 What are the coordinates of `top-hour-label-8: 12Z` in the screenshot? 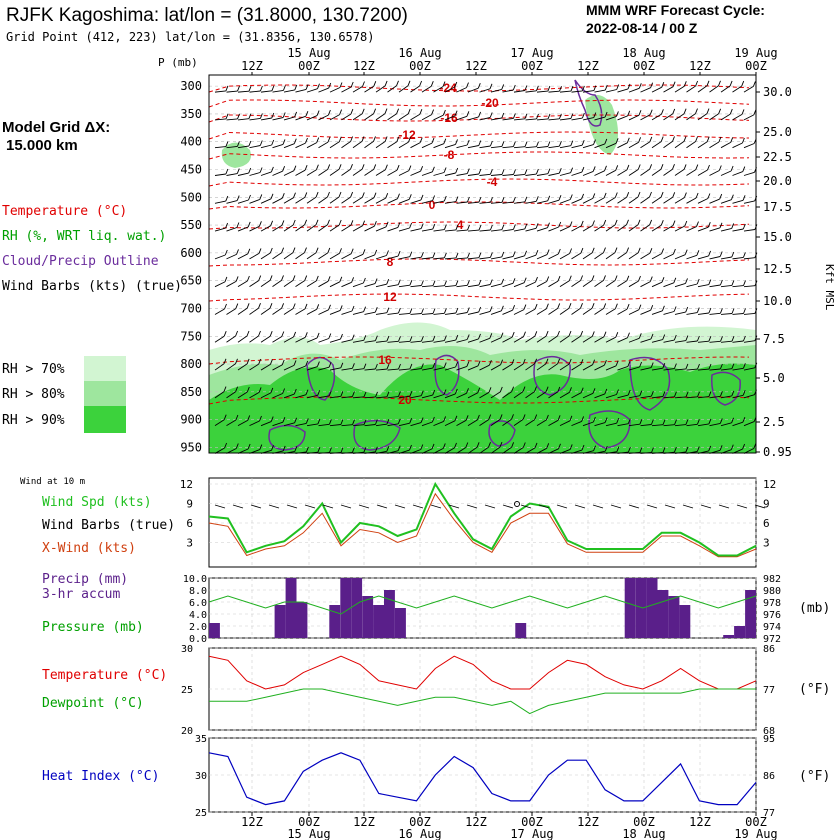 It's located at (700, 66).